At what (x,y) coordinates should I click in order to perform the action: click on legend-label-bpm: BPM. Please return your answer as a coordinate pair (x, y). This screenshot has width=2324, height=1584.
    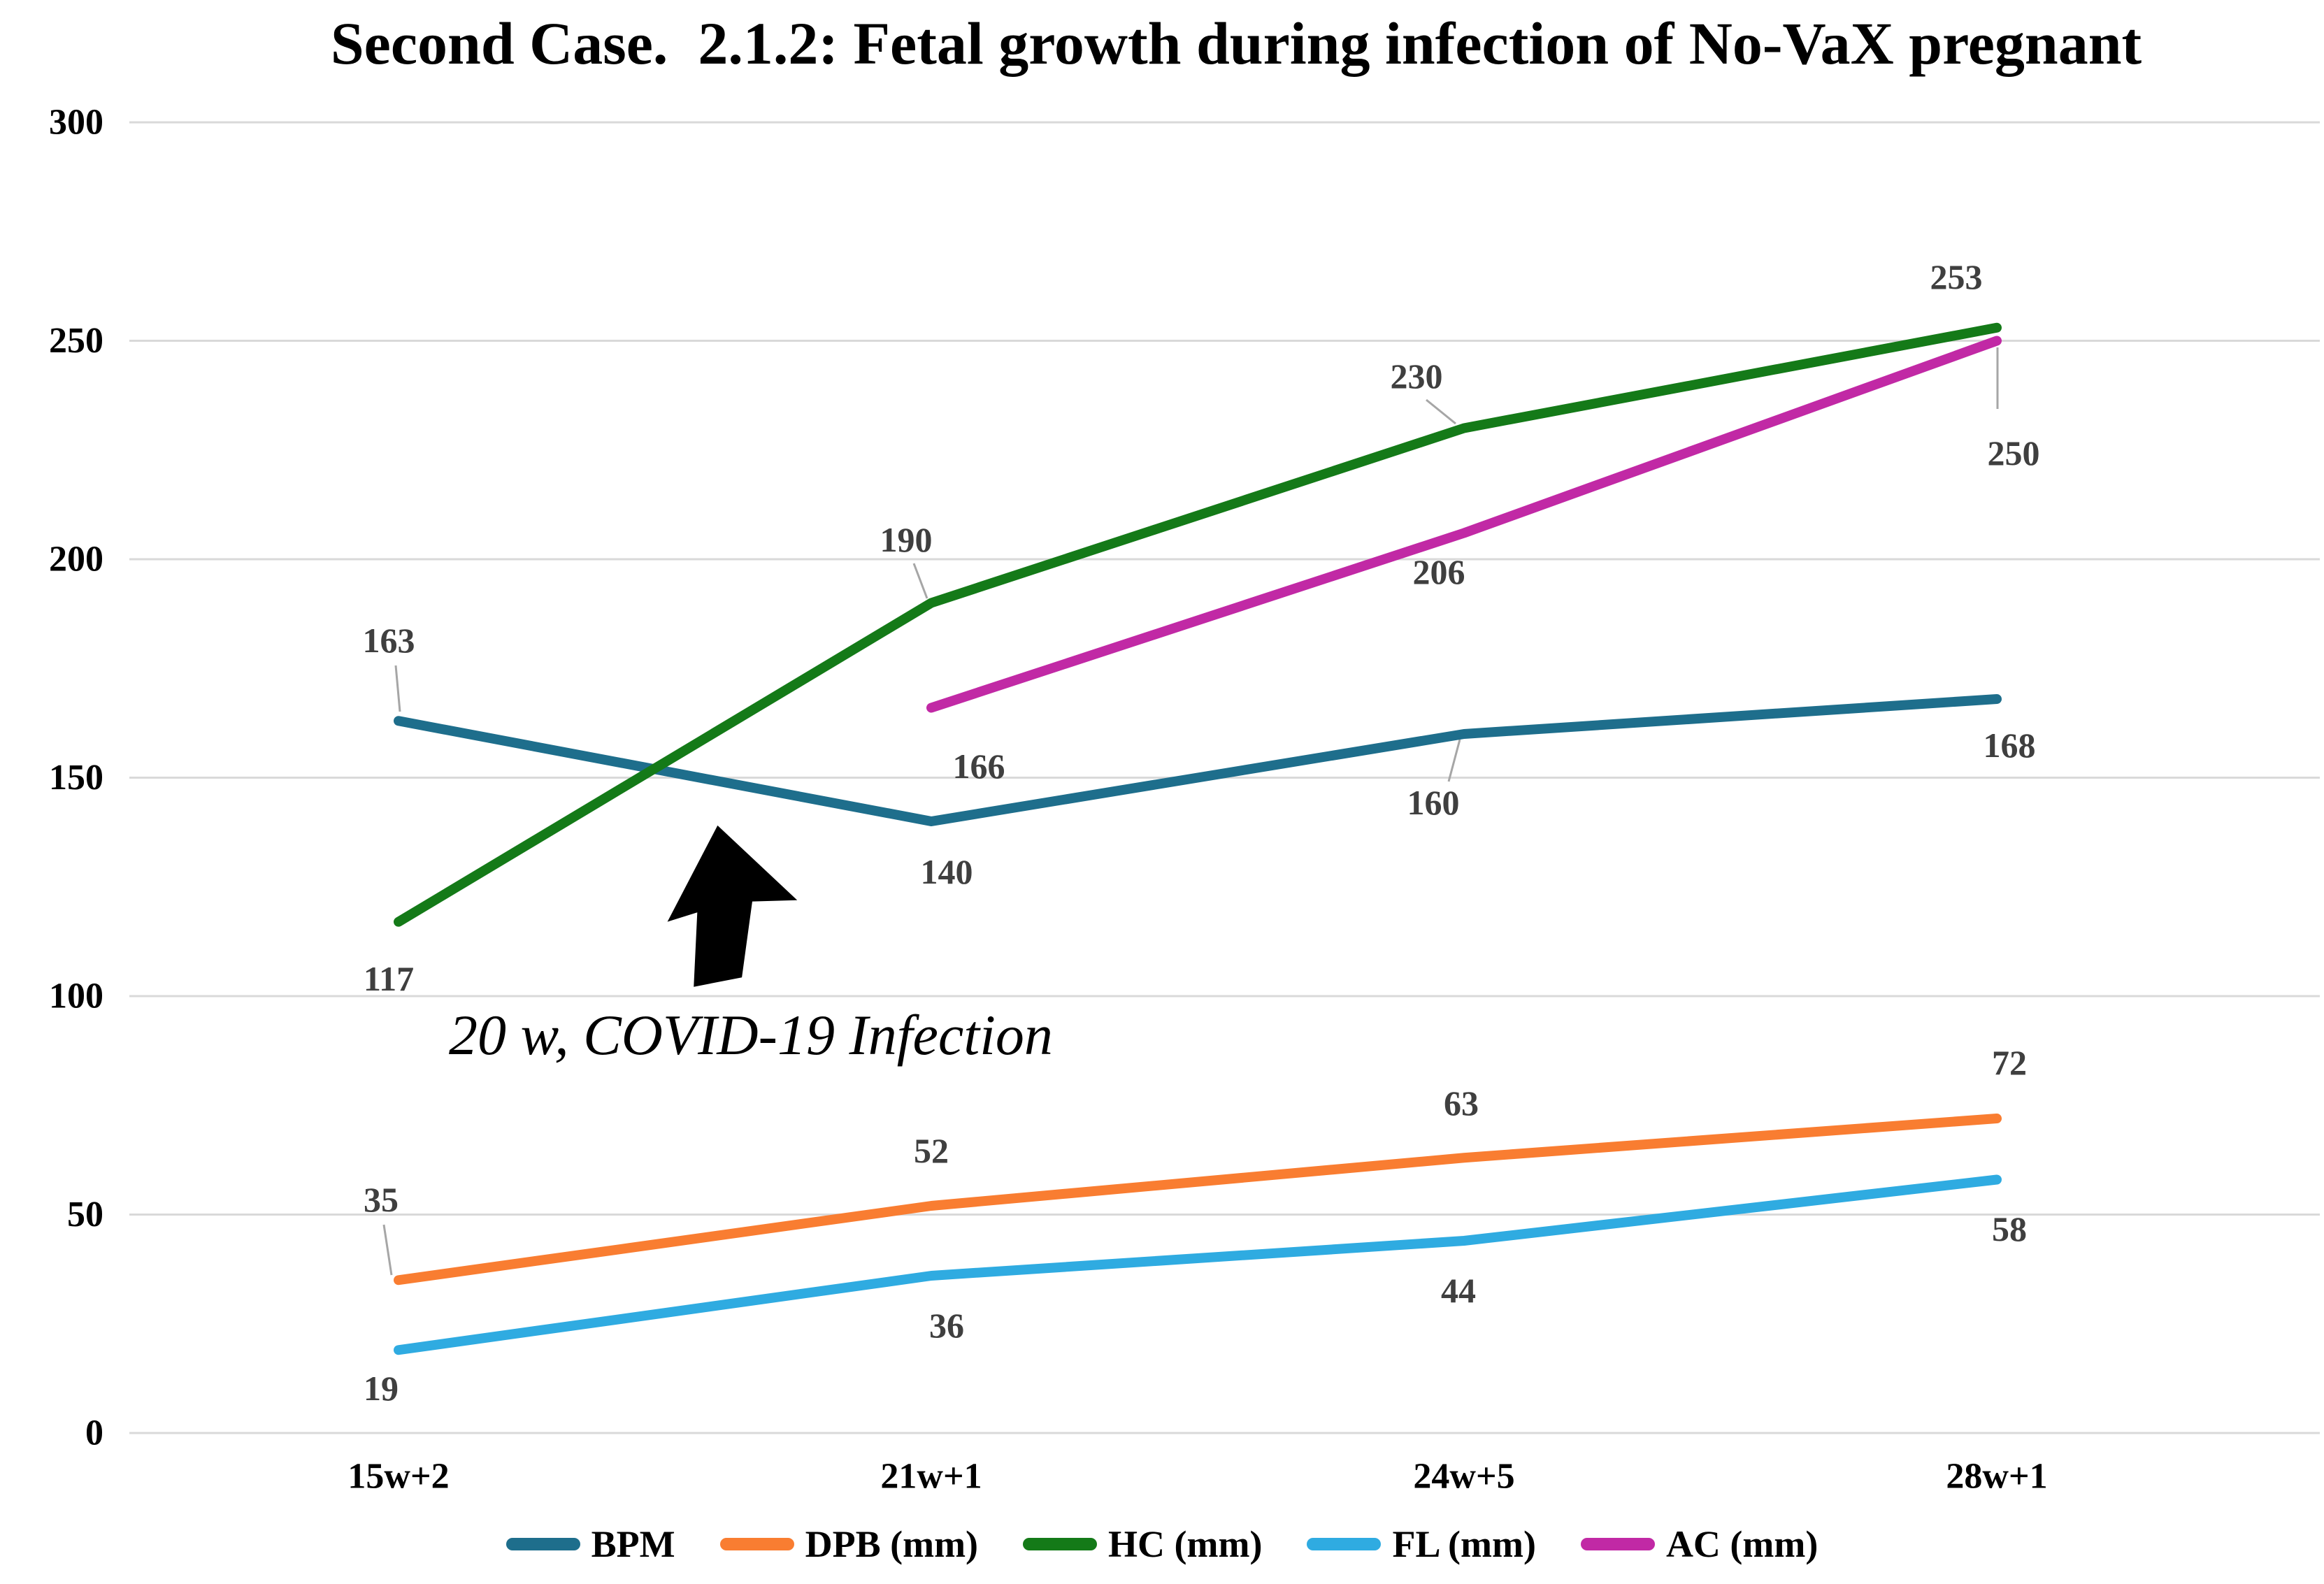
    Looking at the image, I should click on (633, 1544).